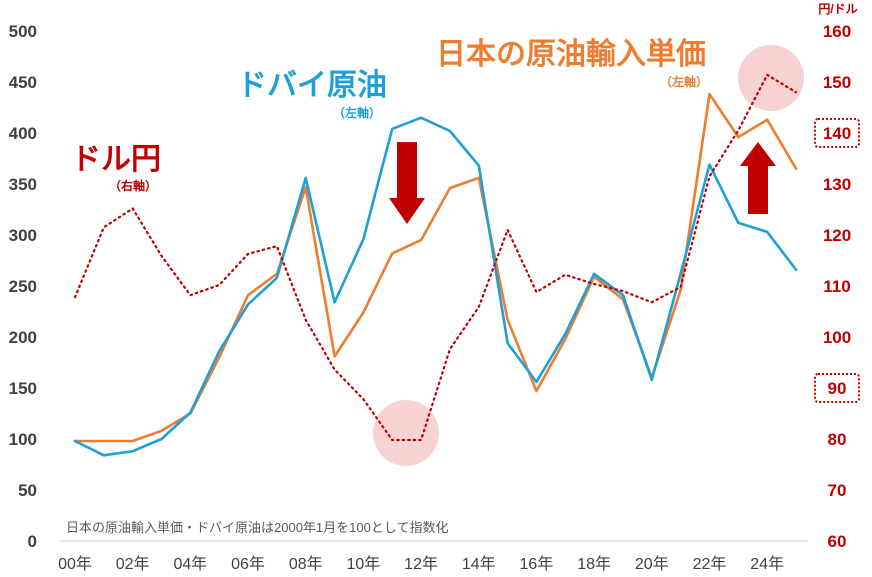 The image size is (872, 577). I want to click on x-tick-label: 18年, so click(594, 564).